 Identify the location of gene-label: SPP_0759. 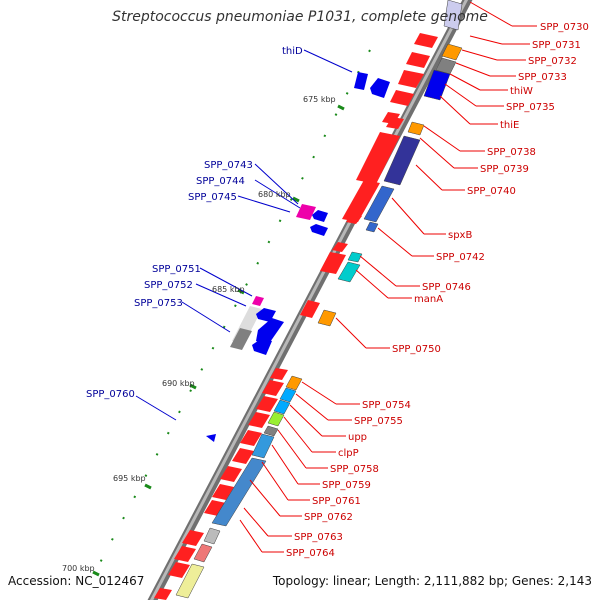
(346, 485).